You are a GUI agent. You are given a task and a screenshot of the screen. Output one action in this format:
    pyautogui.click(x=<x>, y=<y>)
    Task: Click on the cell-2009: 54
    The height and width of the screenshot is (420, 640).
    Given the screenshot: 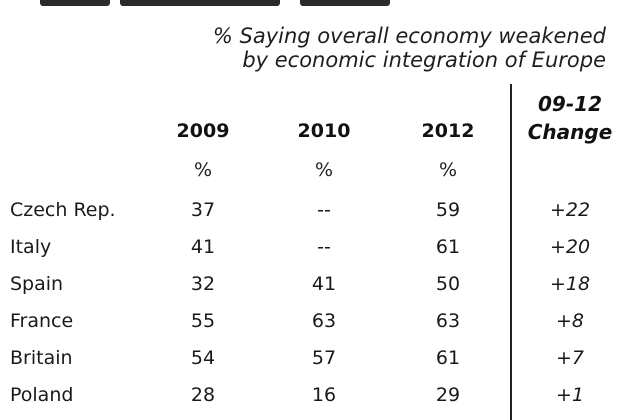 What is the action you would take?
    pyautogui.click(x=203, y=358)
    